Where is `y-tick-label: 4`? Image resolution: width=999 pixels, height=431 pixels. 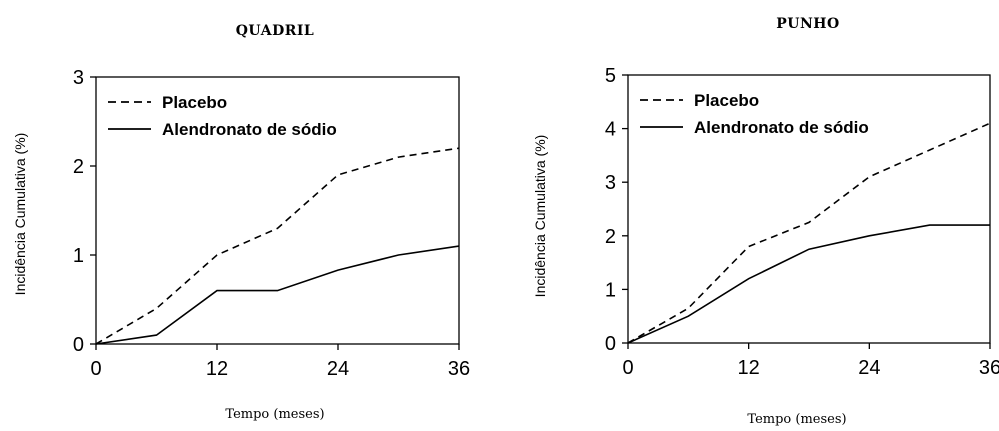 y-tick-label: 4 is located at coordinates (610, 130).